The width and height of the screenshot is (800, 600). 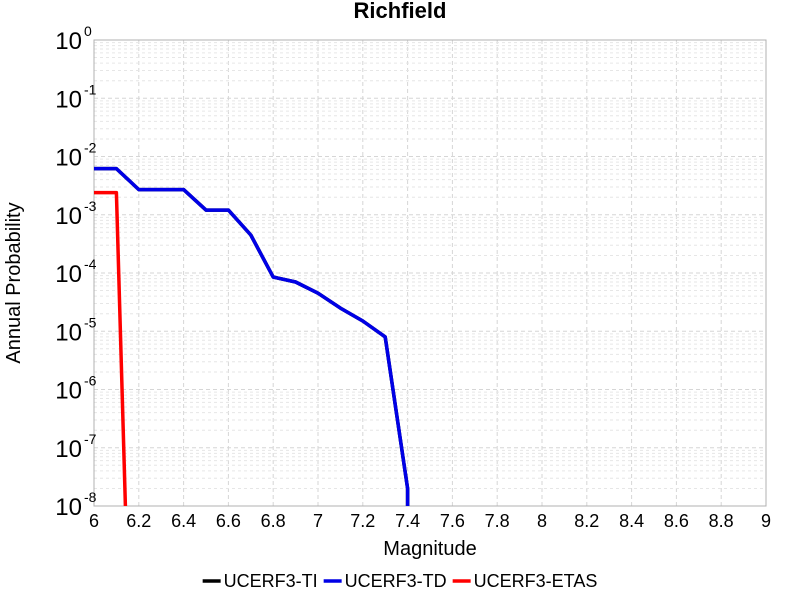 What do you see at coordinates (400, 11) in the screenshot?
I see `chart-title: Richfield` at bounding box center [400, 11].